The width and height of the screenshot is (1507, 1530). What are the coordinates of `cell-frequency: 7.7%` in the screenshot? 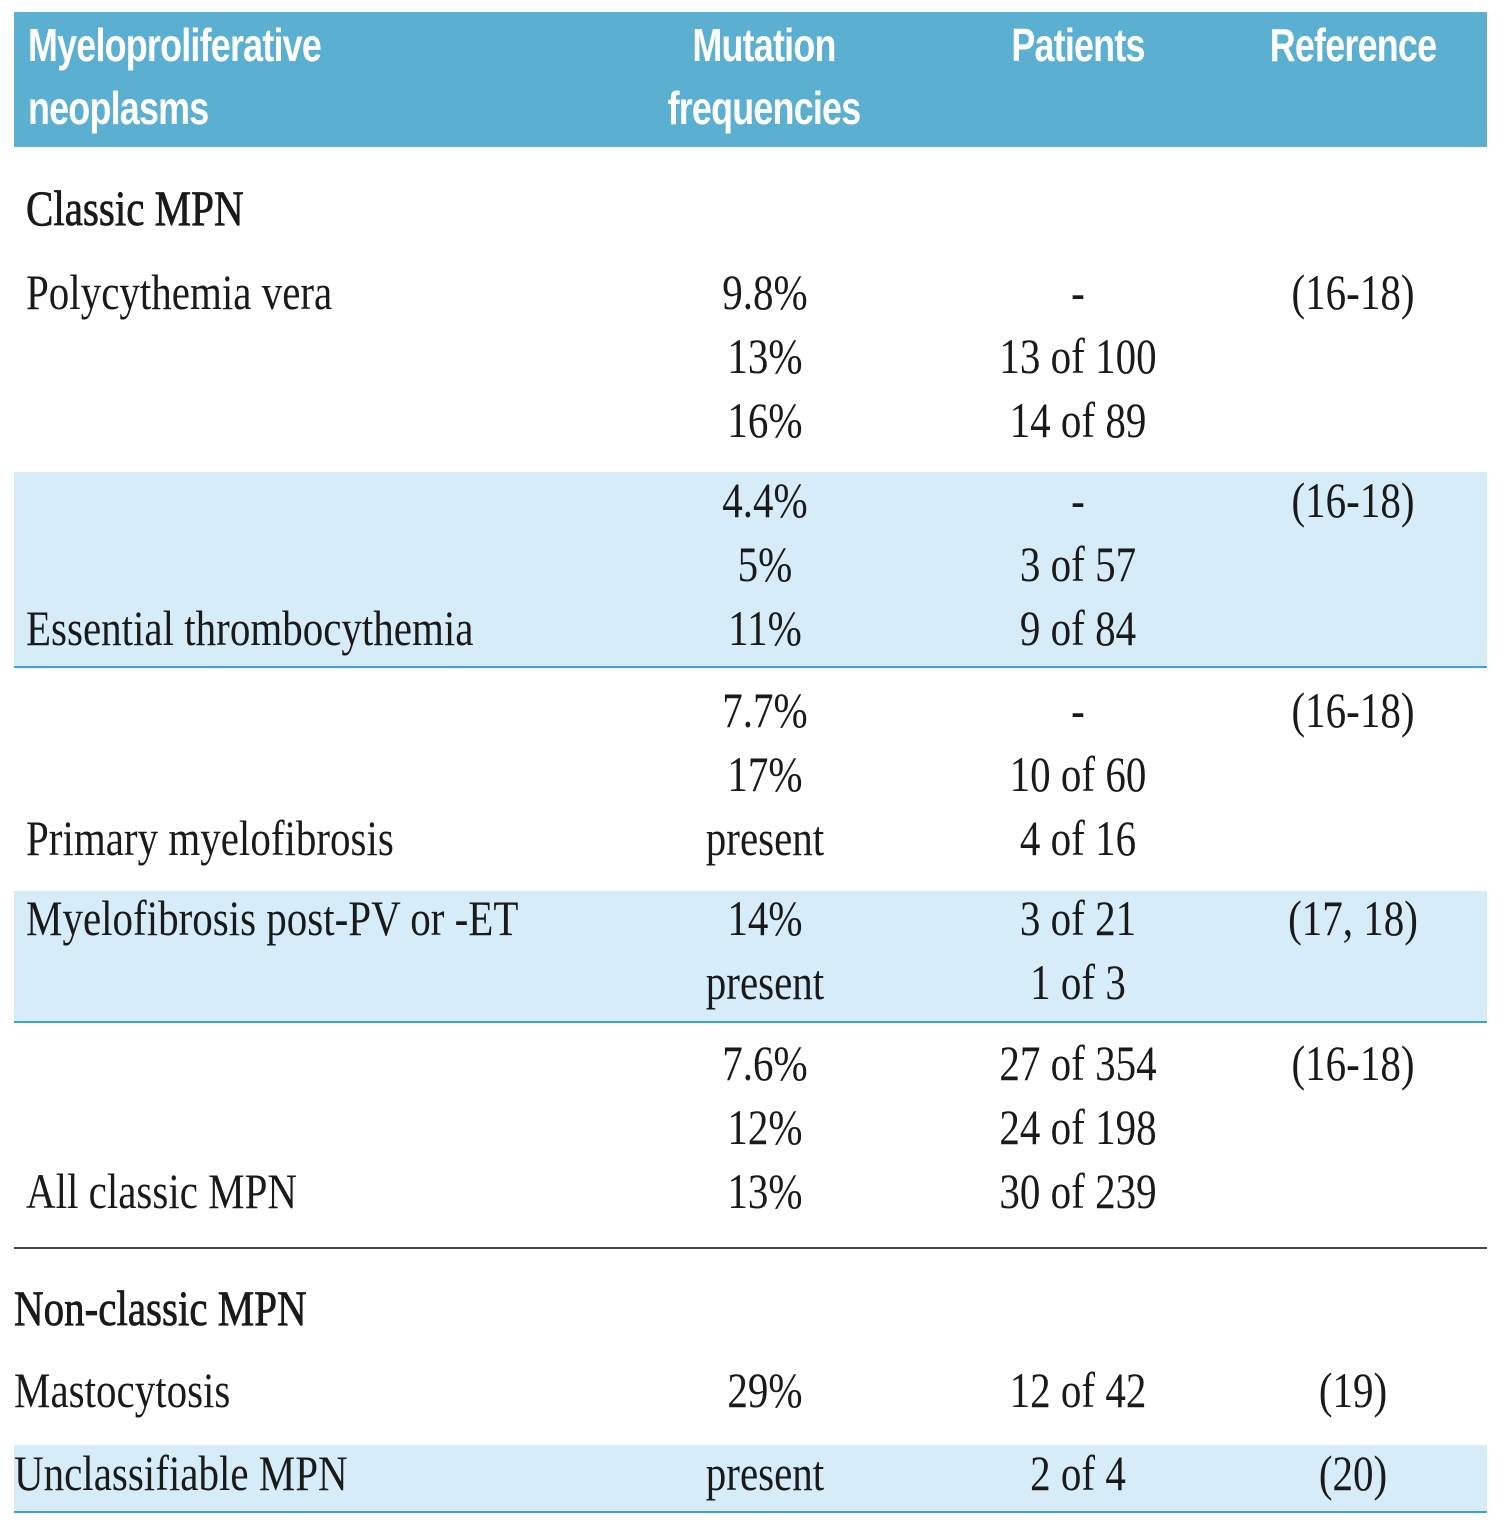 It's located at (765, 710).